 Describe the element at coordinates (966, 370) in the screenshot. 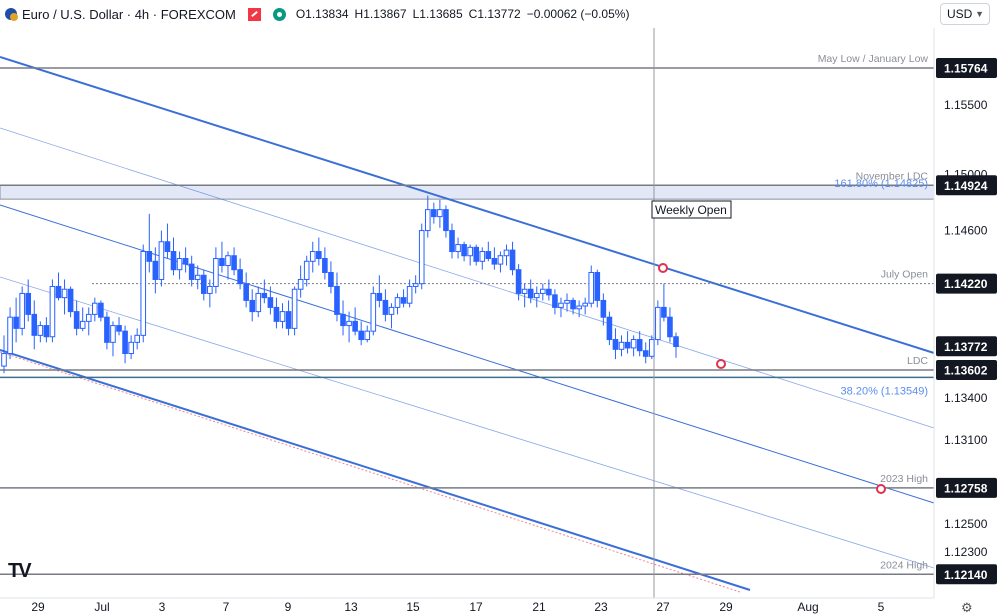

I see `price-tag: 1.13602` at that location.